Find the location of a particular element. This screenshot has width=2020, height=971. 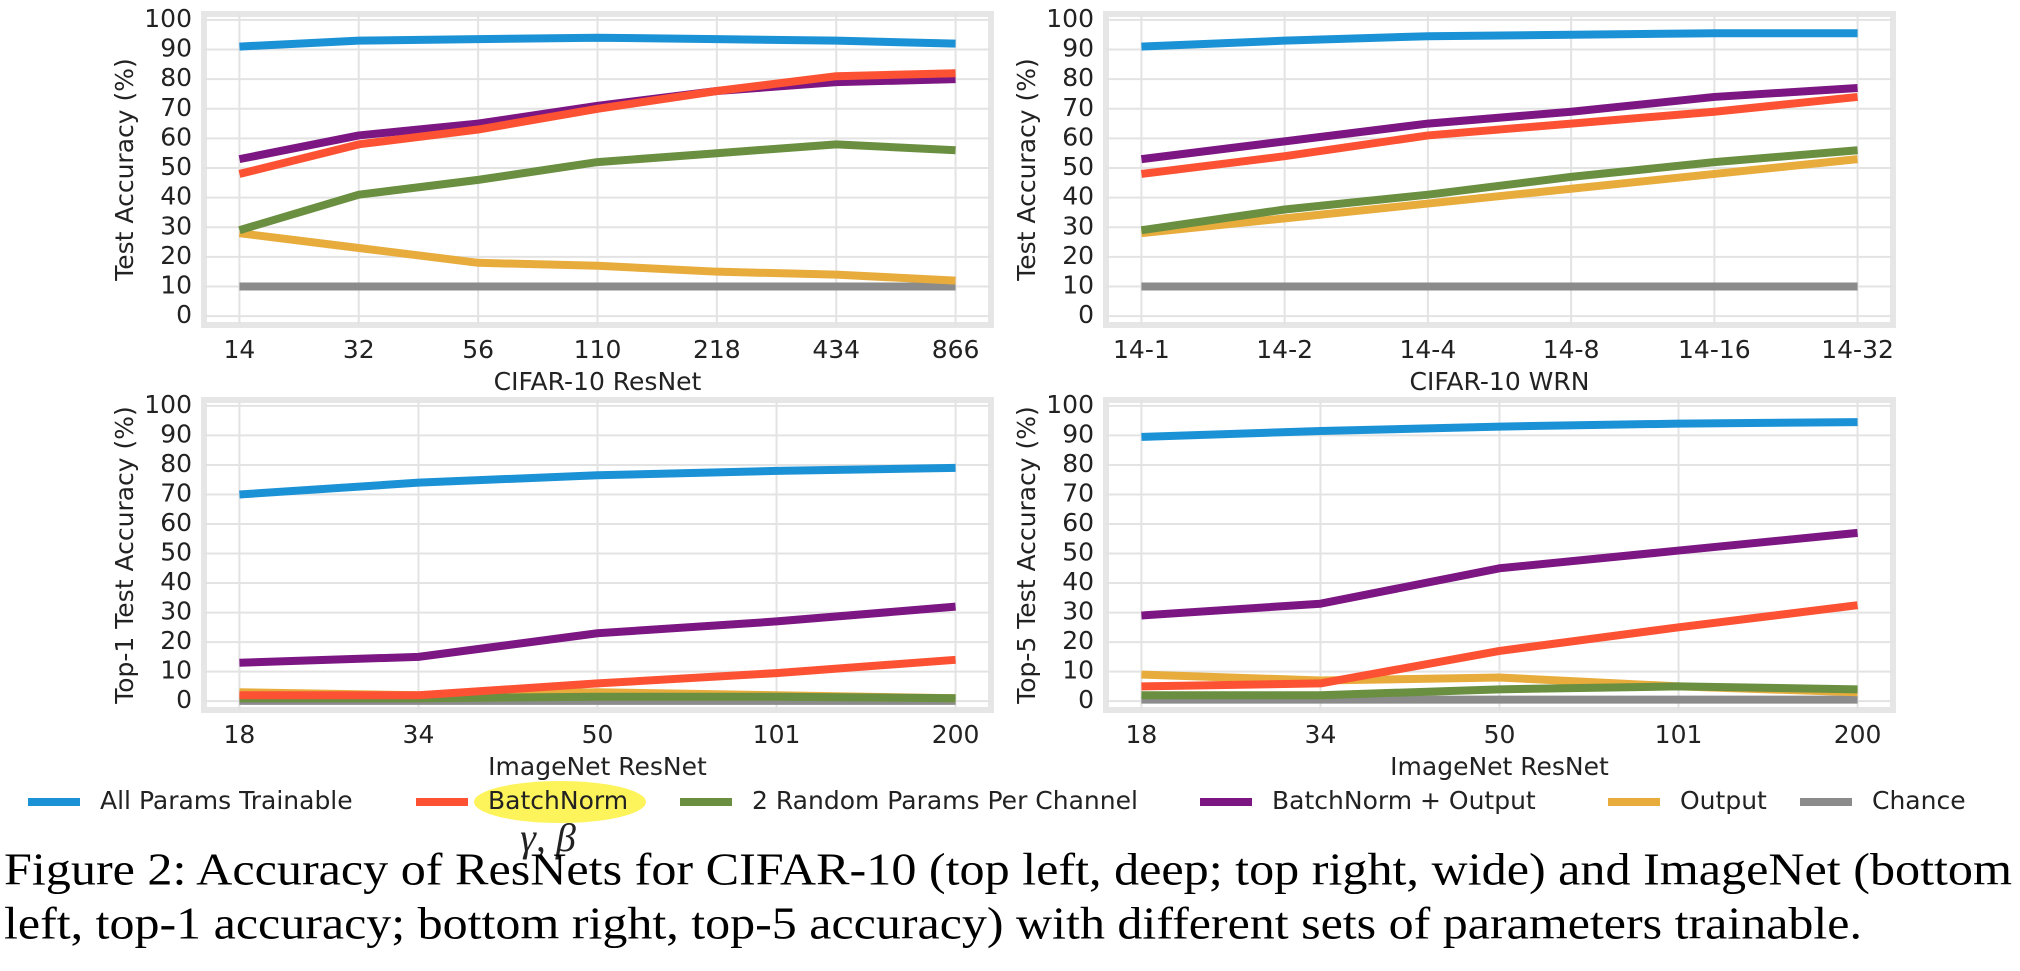

x-axis-label: CIFAR-10 ResNet is located at coordinates (598, 381).